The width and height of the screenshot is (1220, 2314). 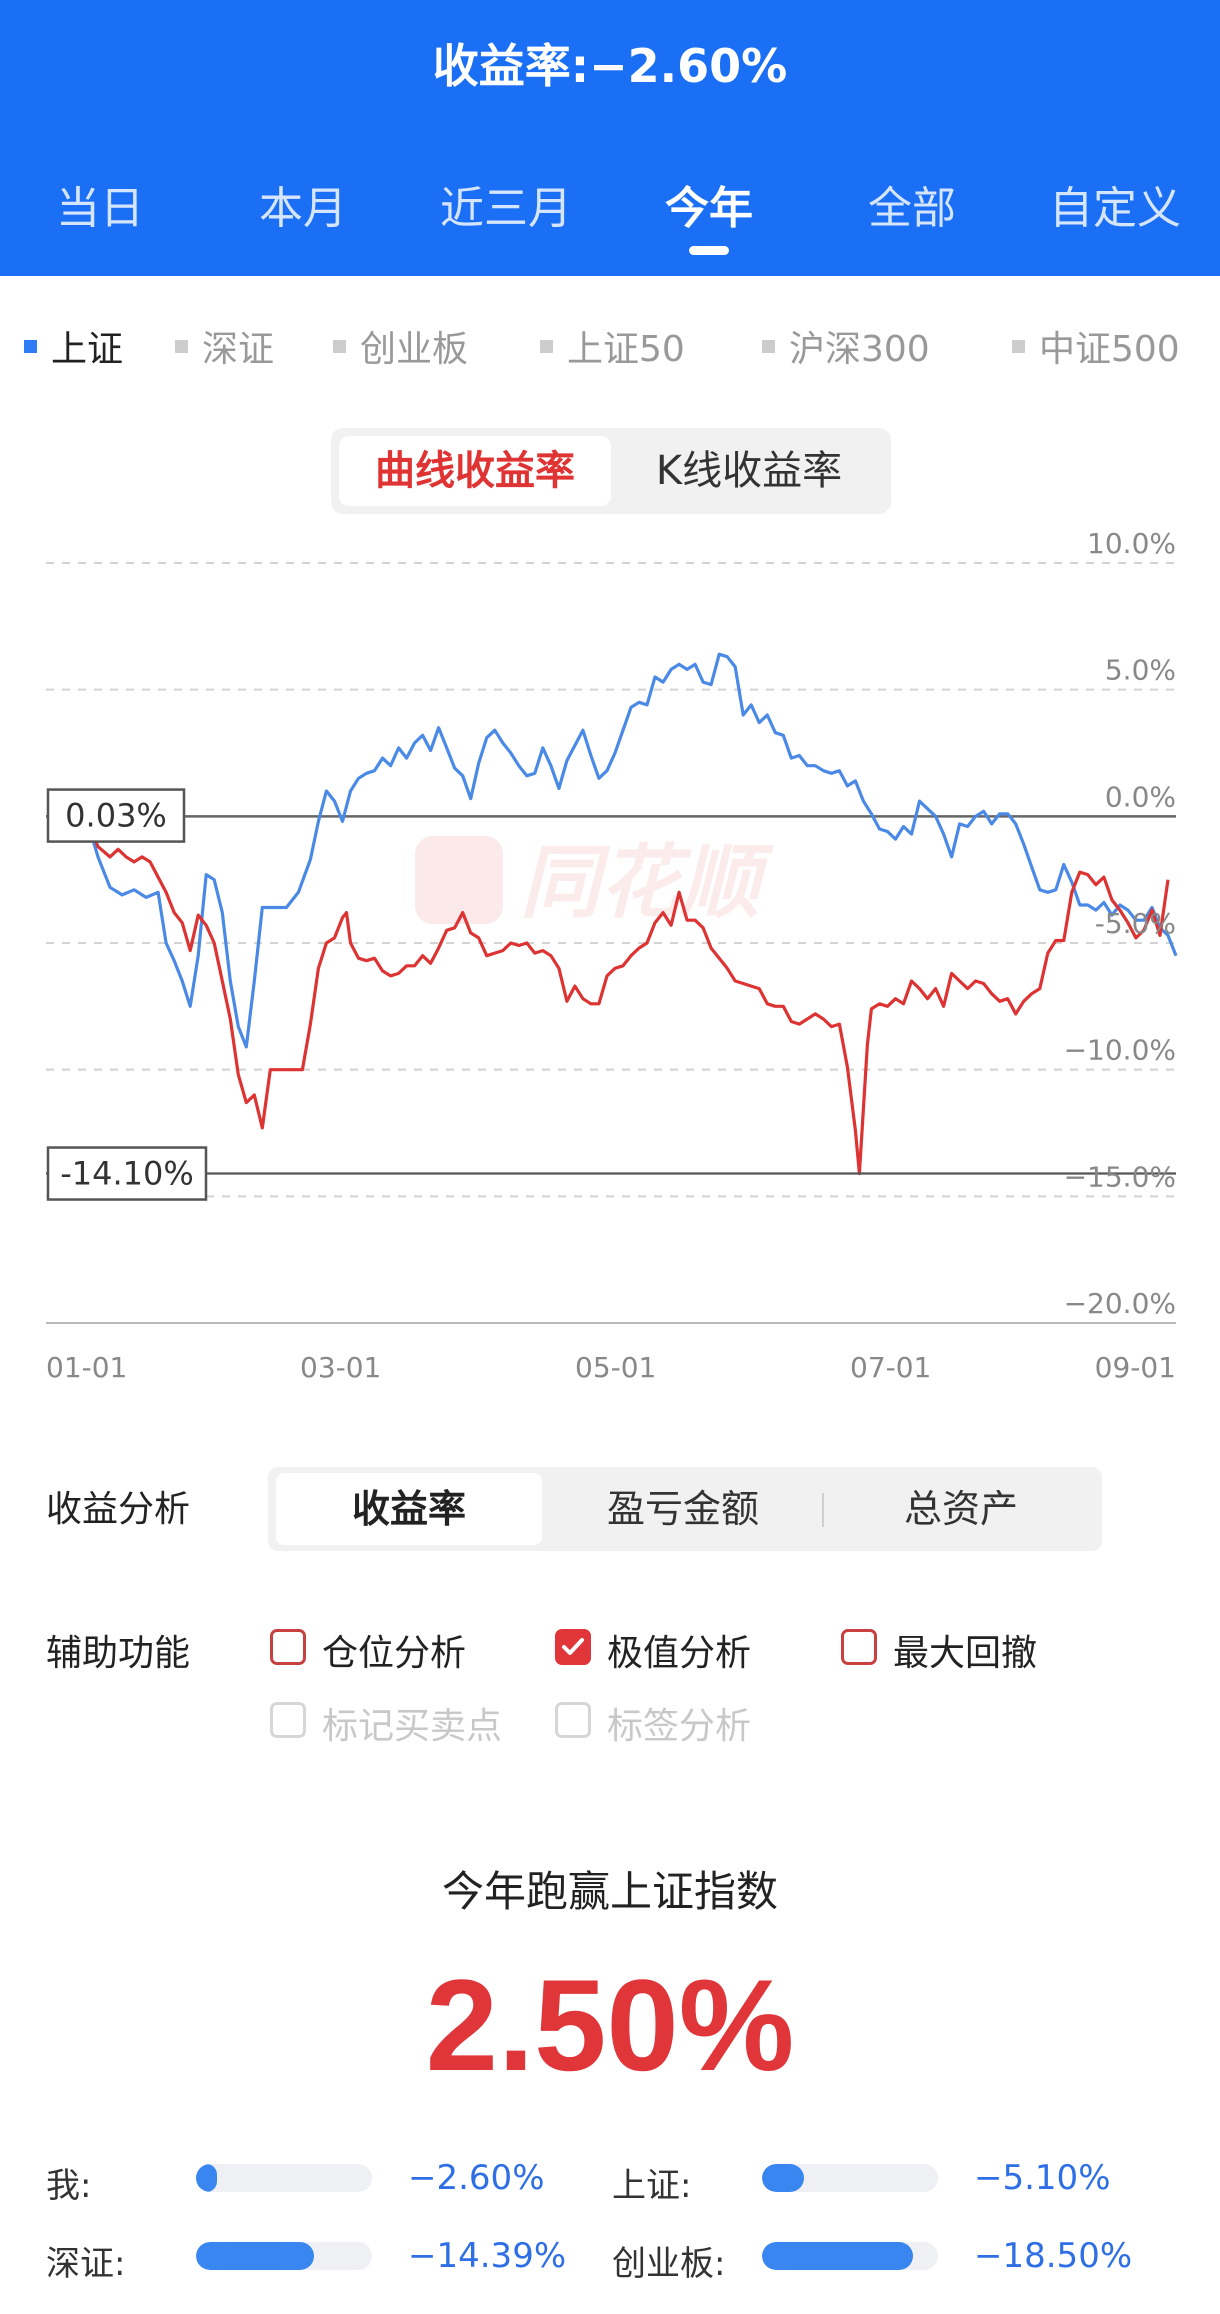 I want to click on analysis-pnl-button: 盈亏金额, so click(x=682, y=1509).